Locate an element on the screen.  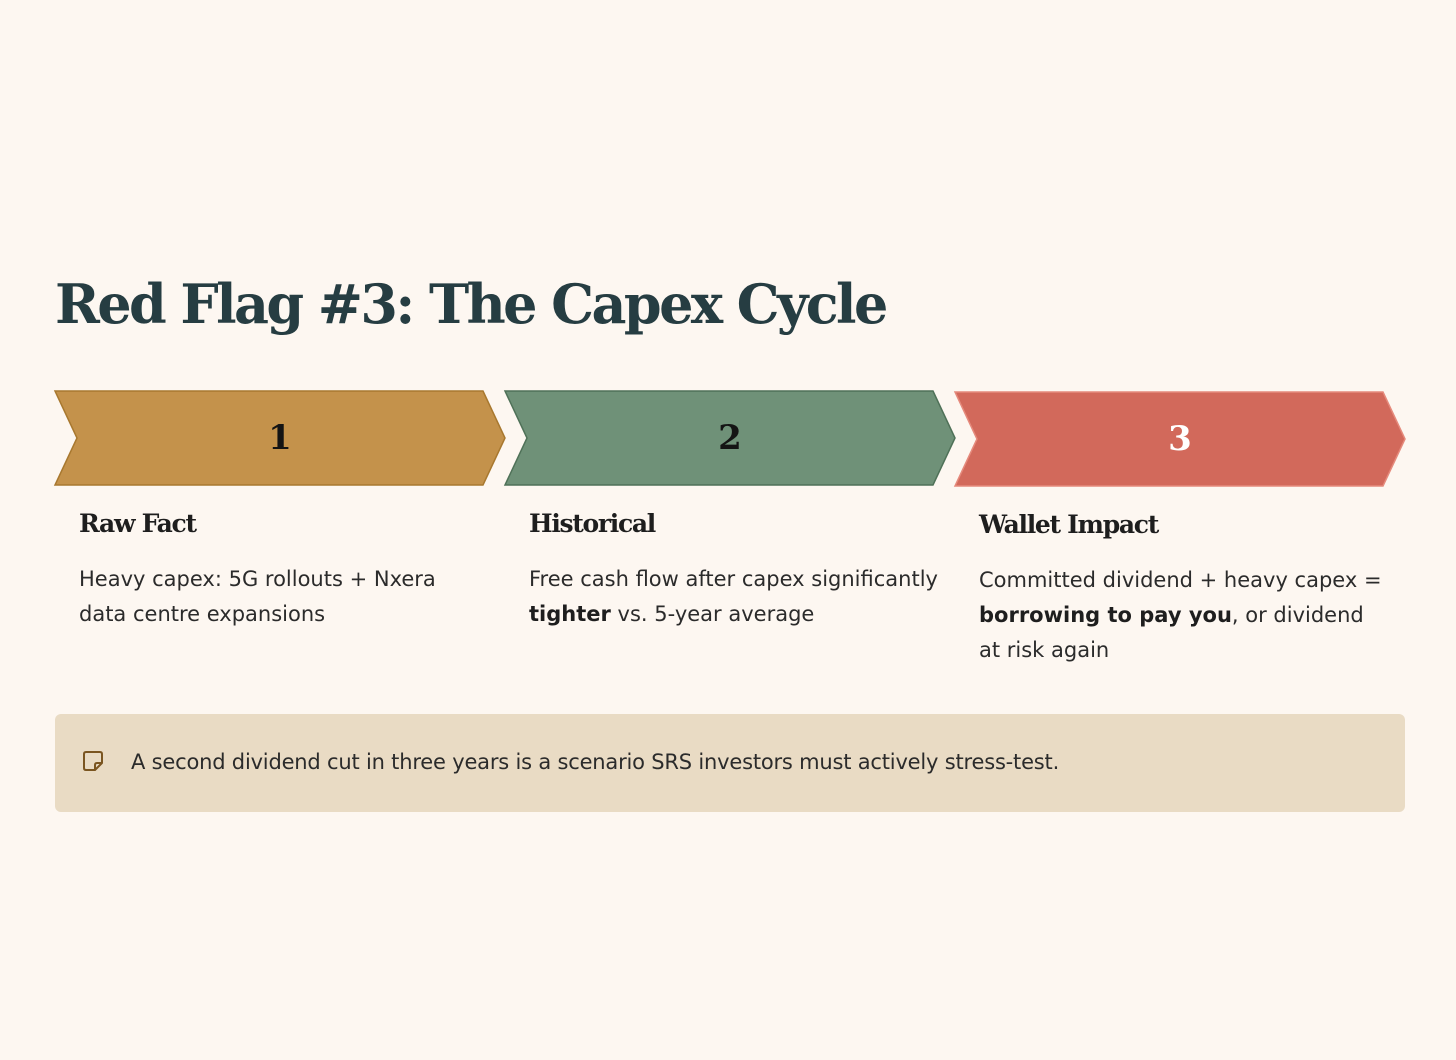
step-2-text-a: Free cash flow after capex significantly is located at coordinates (733, 579).